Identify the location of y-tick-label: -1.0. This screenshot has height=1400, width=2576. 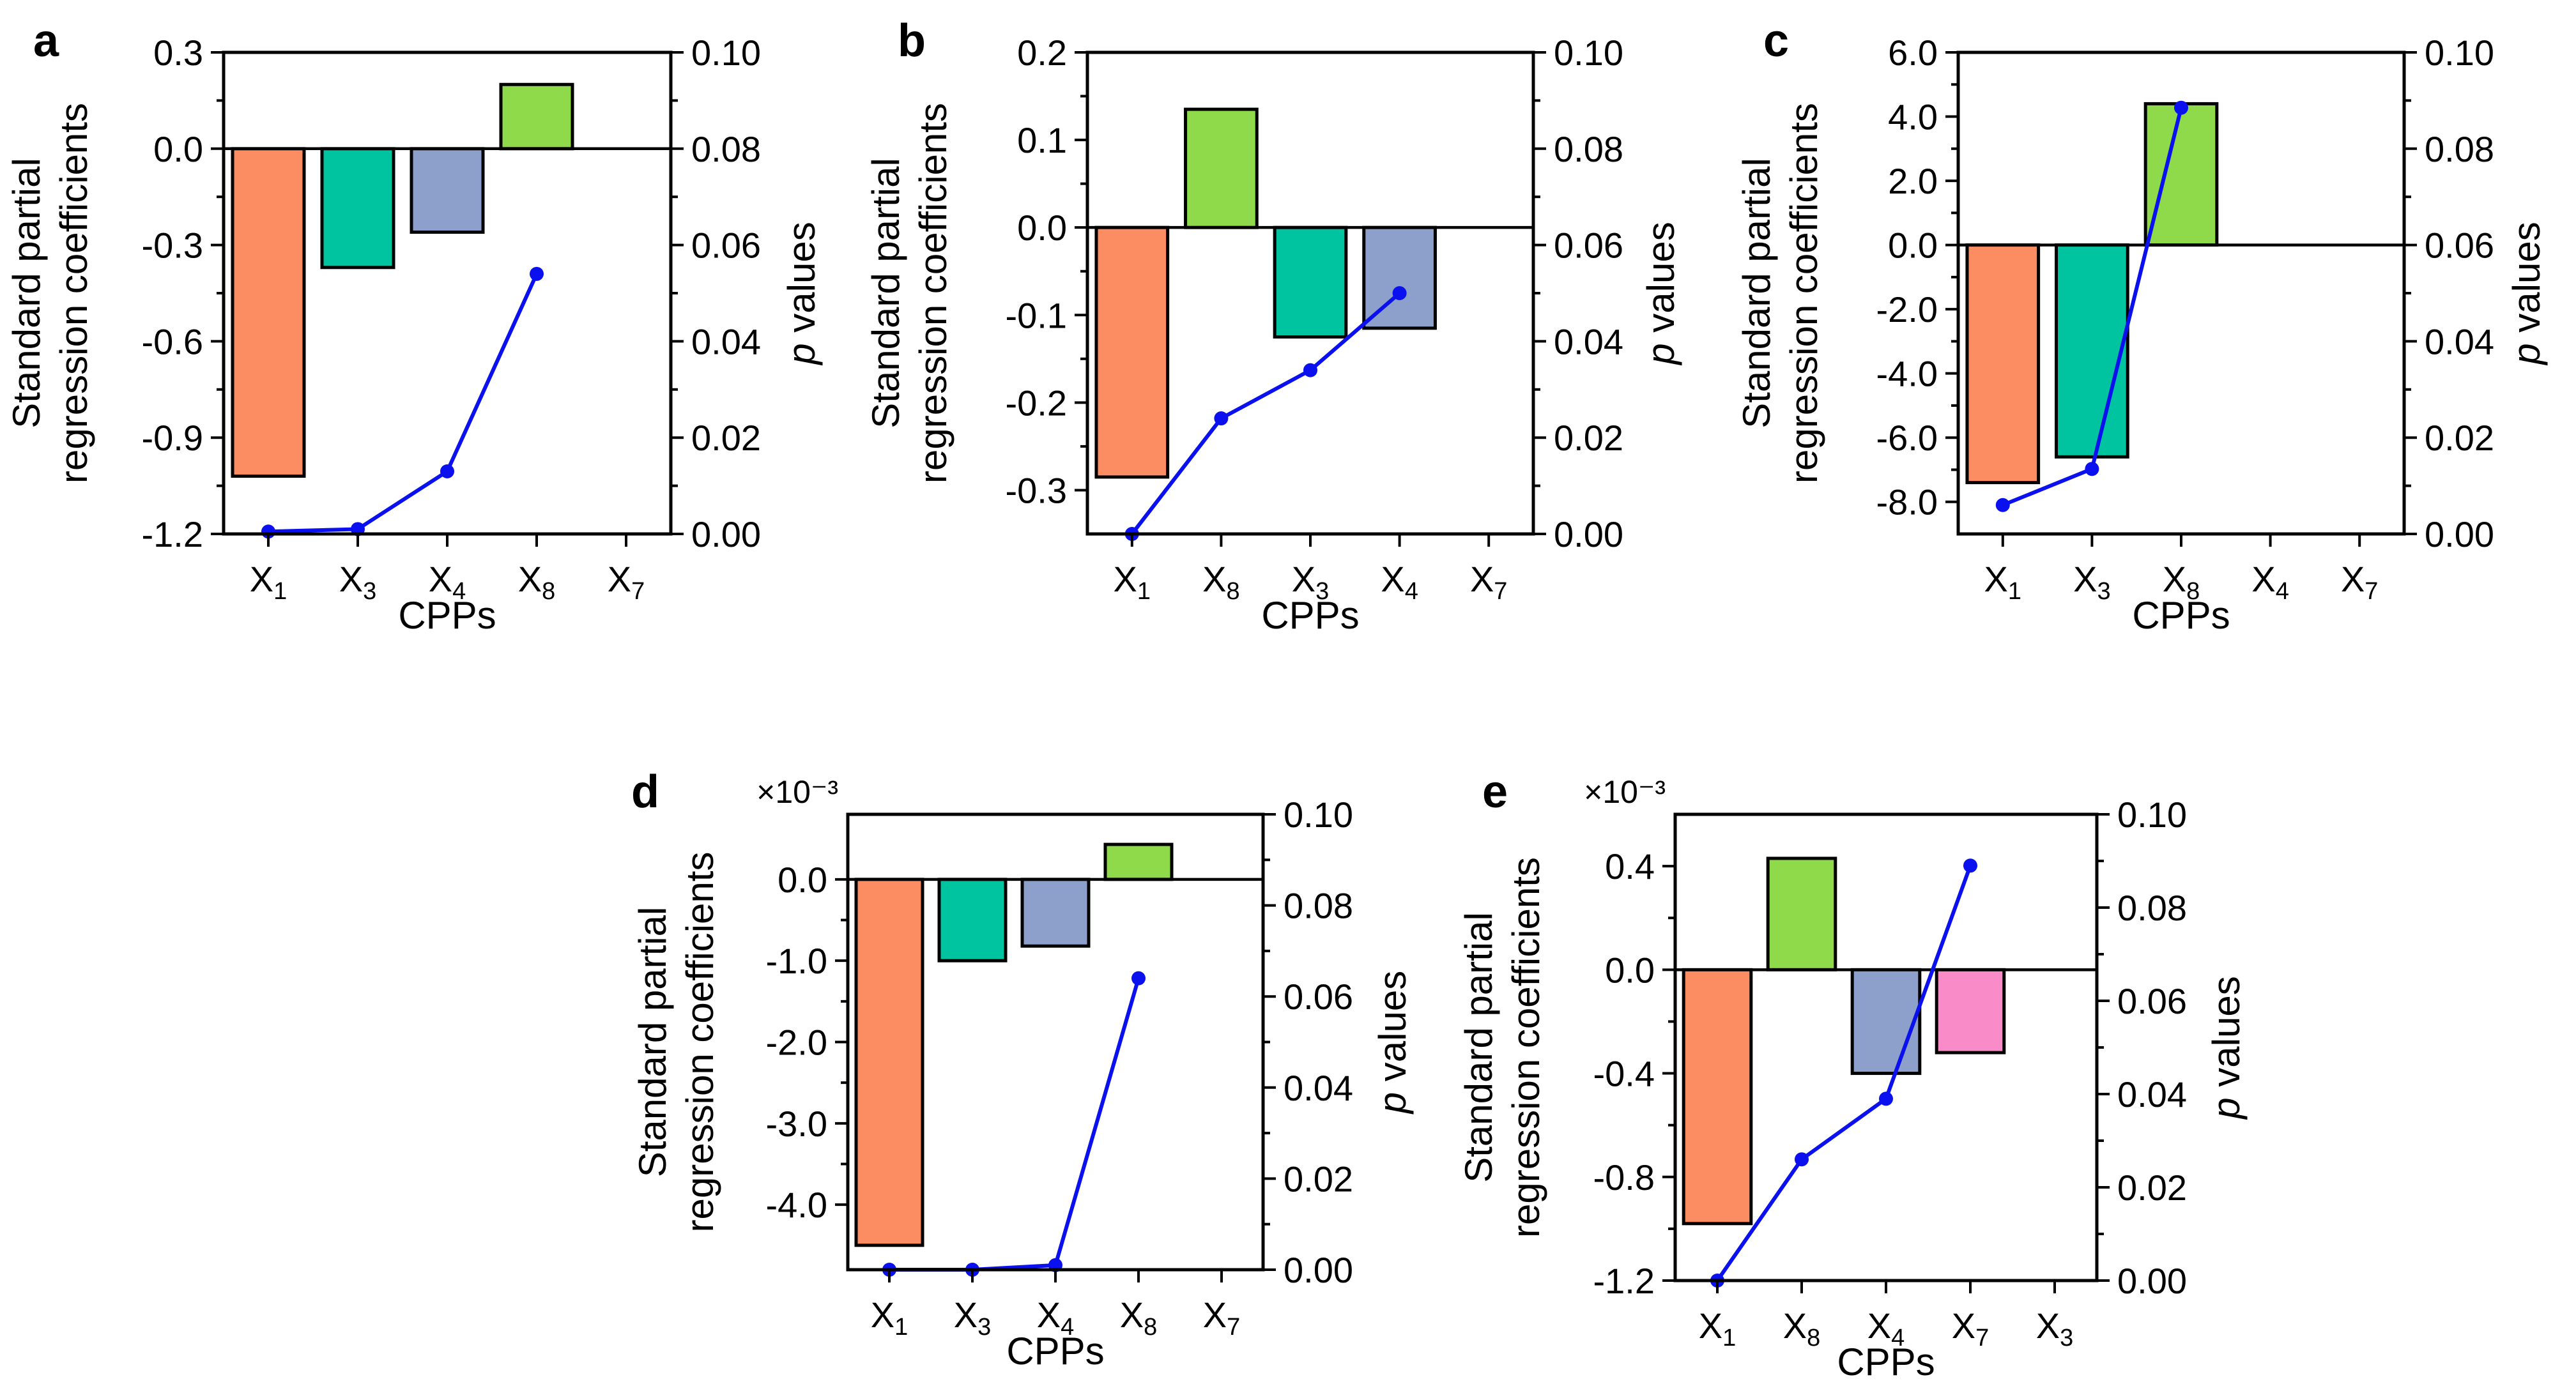
(797, 961).